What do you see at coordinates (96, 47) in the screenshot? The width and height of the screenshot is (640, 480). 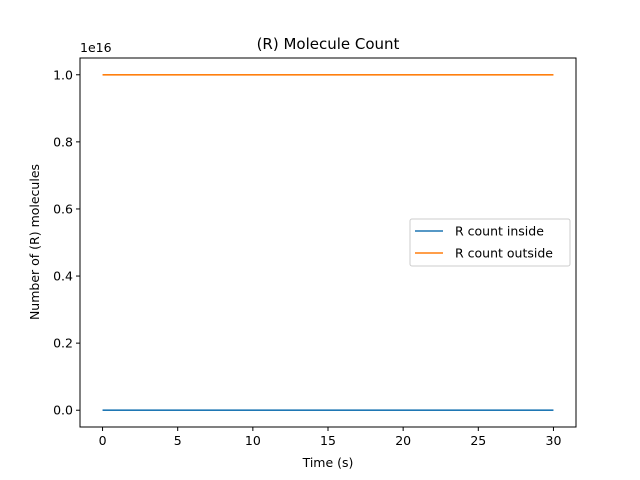 I see `y-offset-label: 1e16` at bounding box center [96, 47].